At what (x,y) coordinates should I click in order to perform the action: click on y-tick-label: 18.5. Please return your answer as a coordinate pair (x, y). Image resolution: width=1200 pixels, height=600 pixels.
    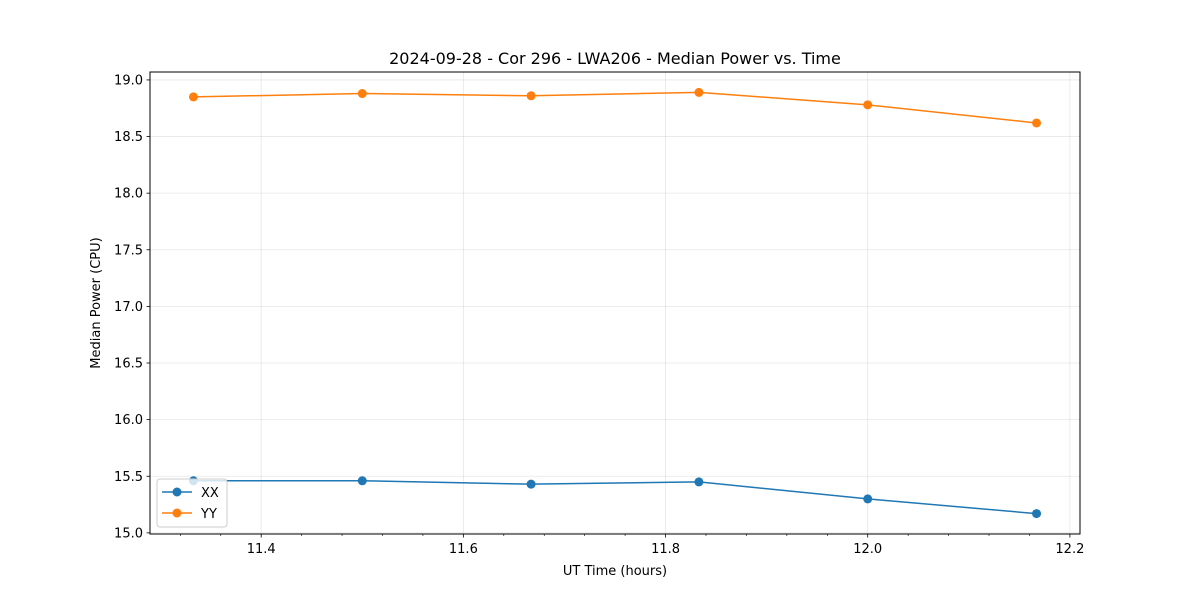
    Looking at the image, I should click on (128, 137).